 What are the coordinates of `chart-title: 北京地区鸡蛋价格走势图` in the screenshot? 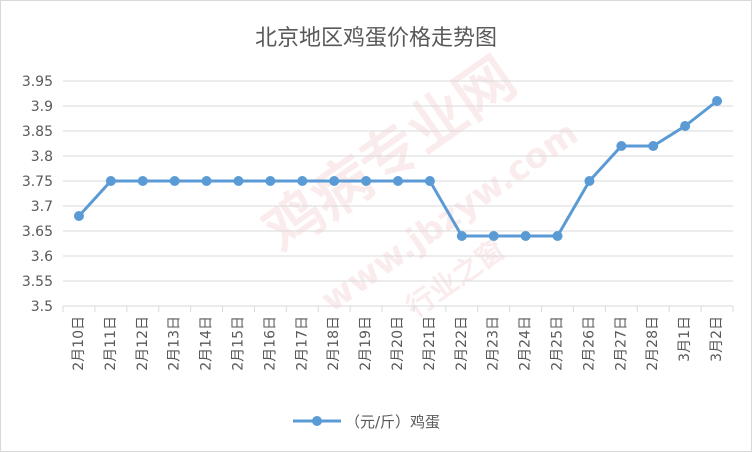 It's located at (376, 38).